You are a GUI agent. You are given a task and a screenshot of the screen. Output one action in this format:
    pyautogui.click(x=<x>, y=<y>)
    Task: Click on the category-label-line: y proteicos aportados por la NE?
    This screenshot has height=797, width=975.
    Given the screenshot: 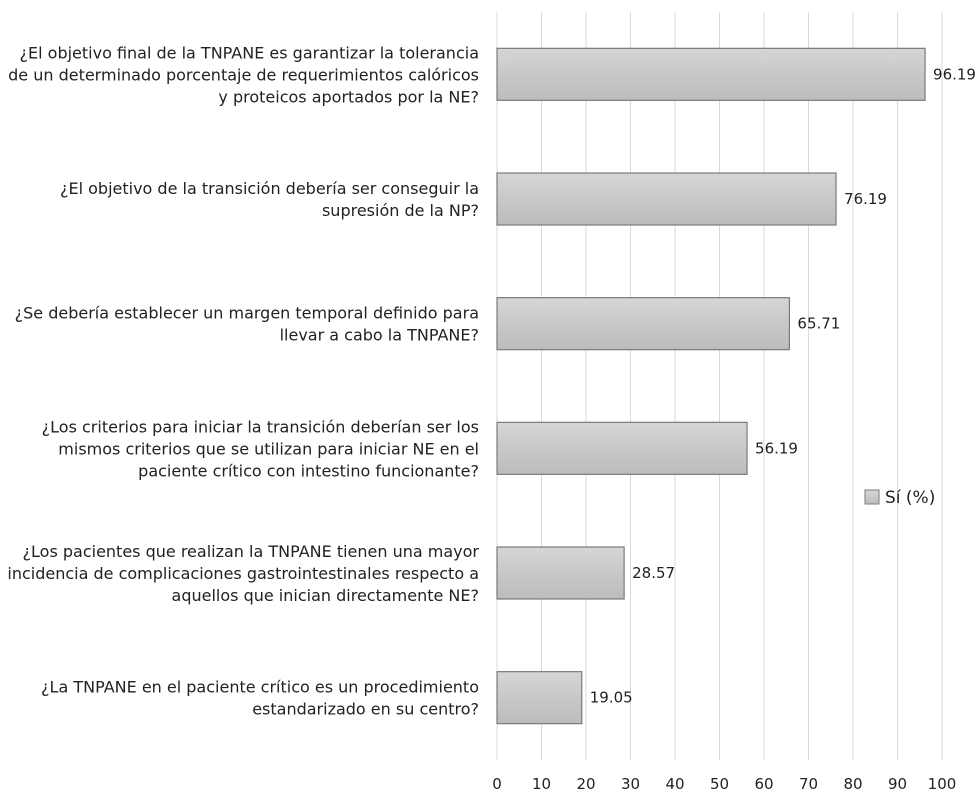 What is the action you would take?
    pyautogui.click(x=348, y=96)
    